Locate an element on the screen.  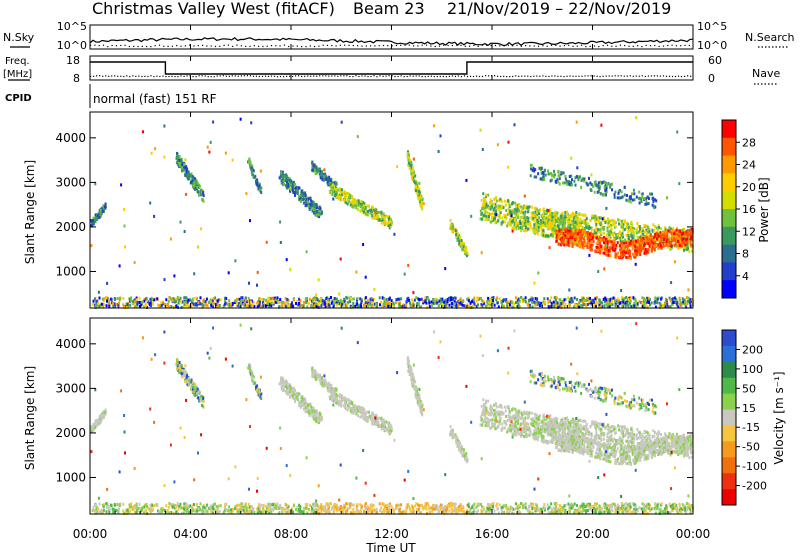
freq-label-2: [MHz] is located at coordinates (17, 74).